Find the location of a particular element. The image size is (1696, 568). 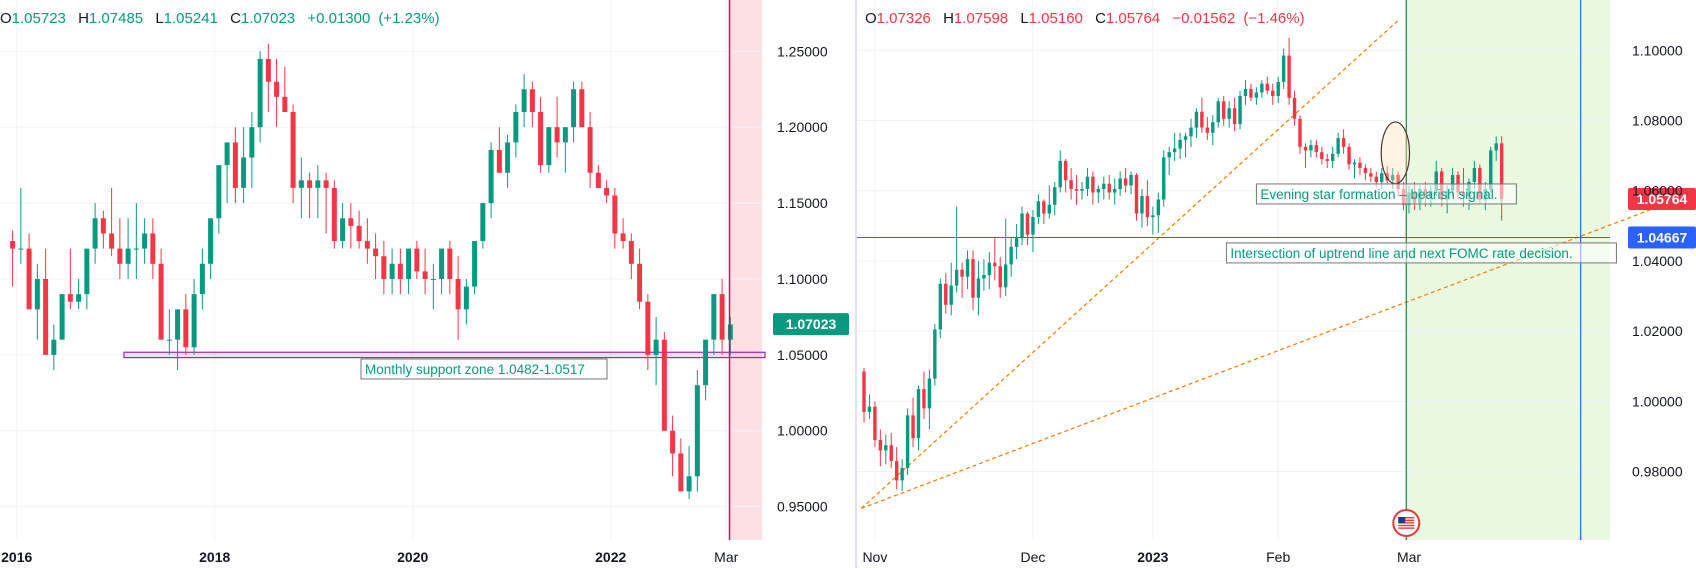

left-y-tick-label: 1.15000 is located at coordinates (802, 203).